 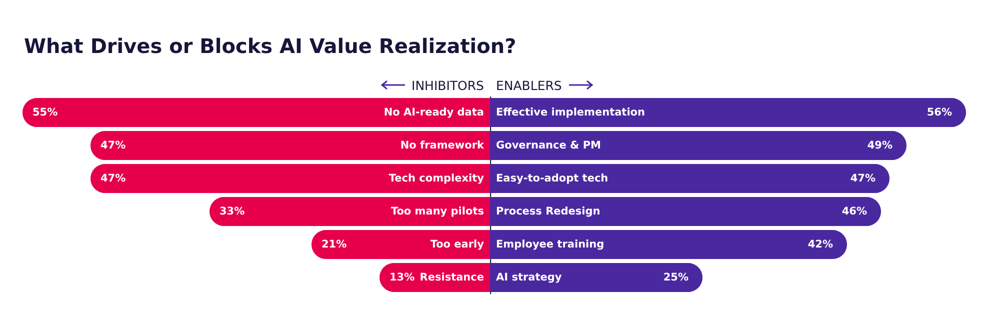 What do you see at coordinates (448, 85) in the screenshot?
I see `chart-subtitle: INHIBITORS` at bounding box center [448, 85].